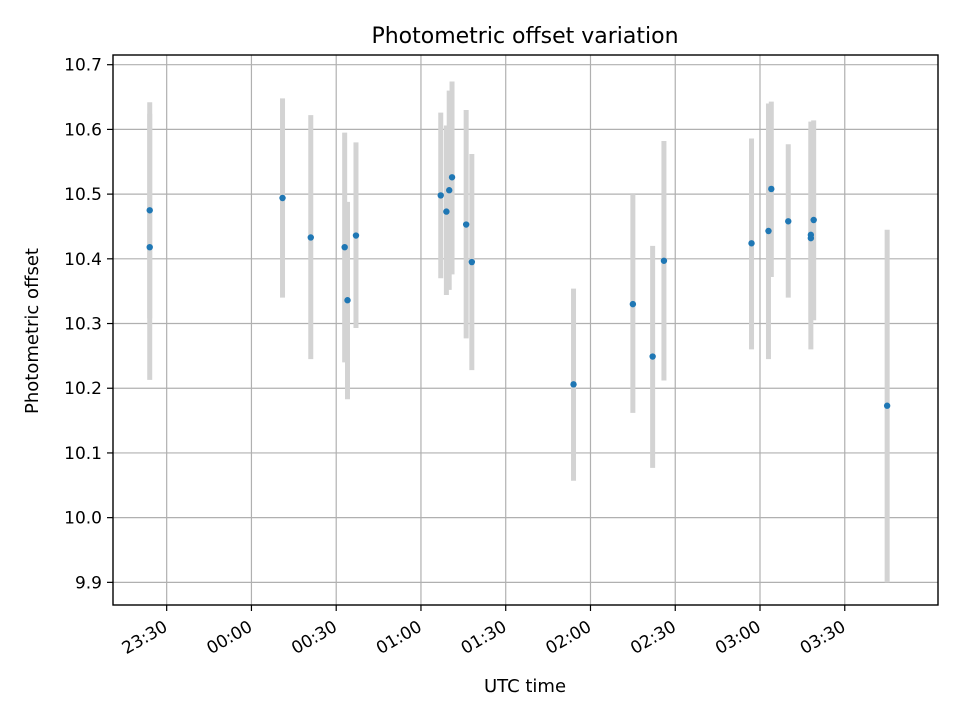 This screenshot has width=960, height=720. I want to click on chart-title: Photometric offset variation, so click(524, 36).